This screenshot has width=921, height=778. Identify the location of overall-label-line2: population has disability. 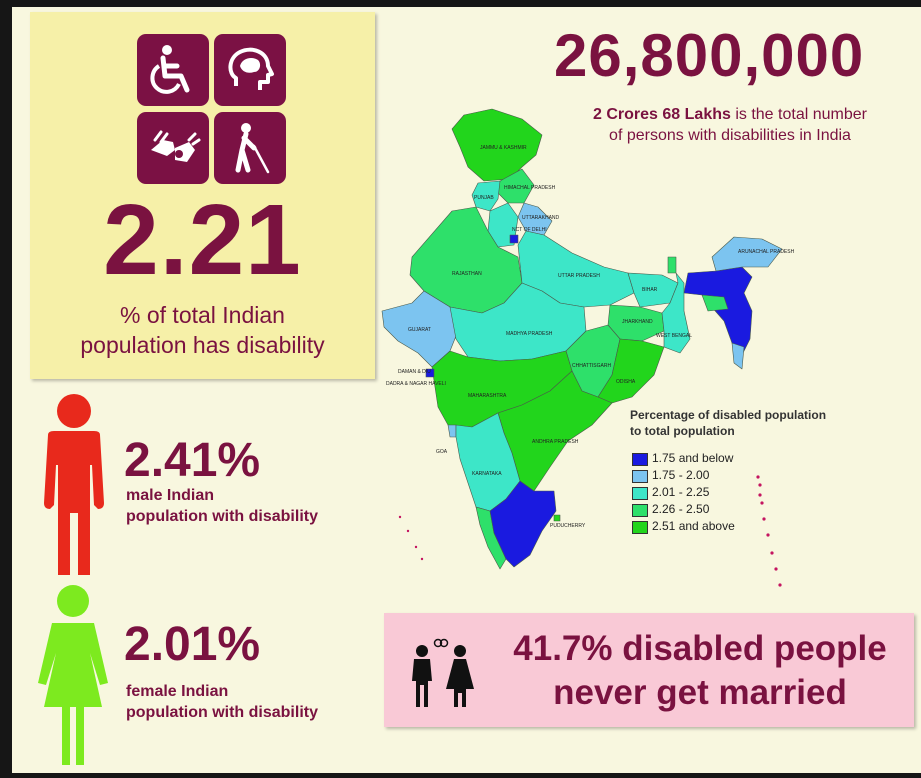
(202, 345).